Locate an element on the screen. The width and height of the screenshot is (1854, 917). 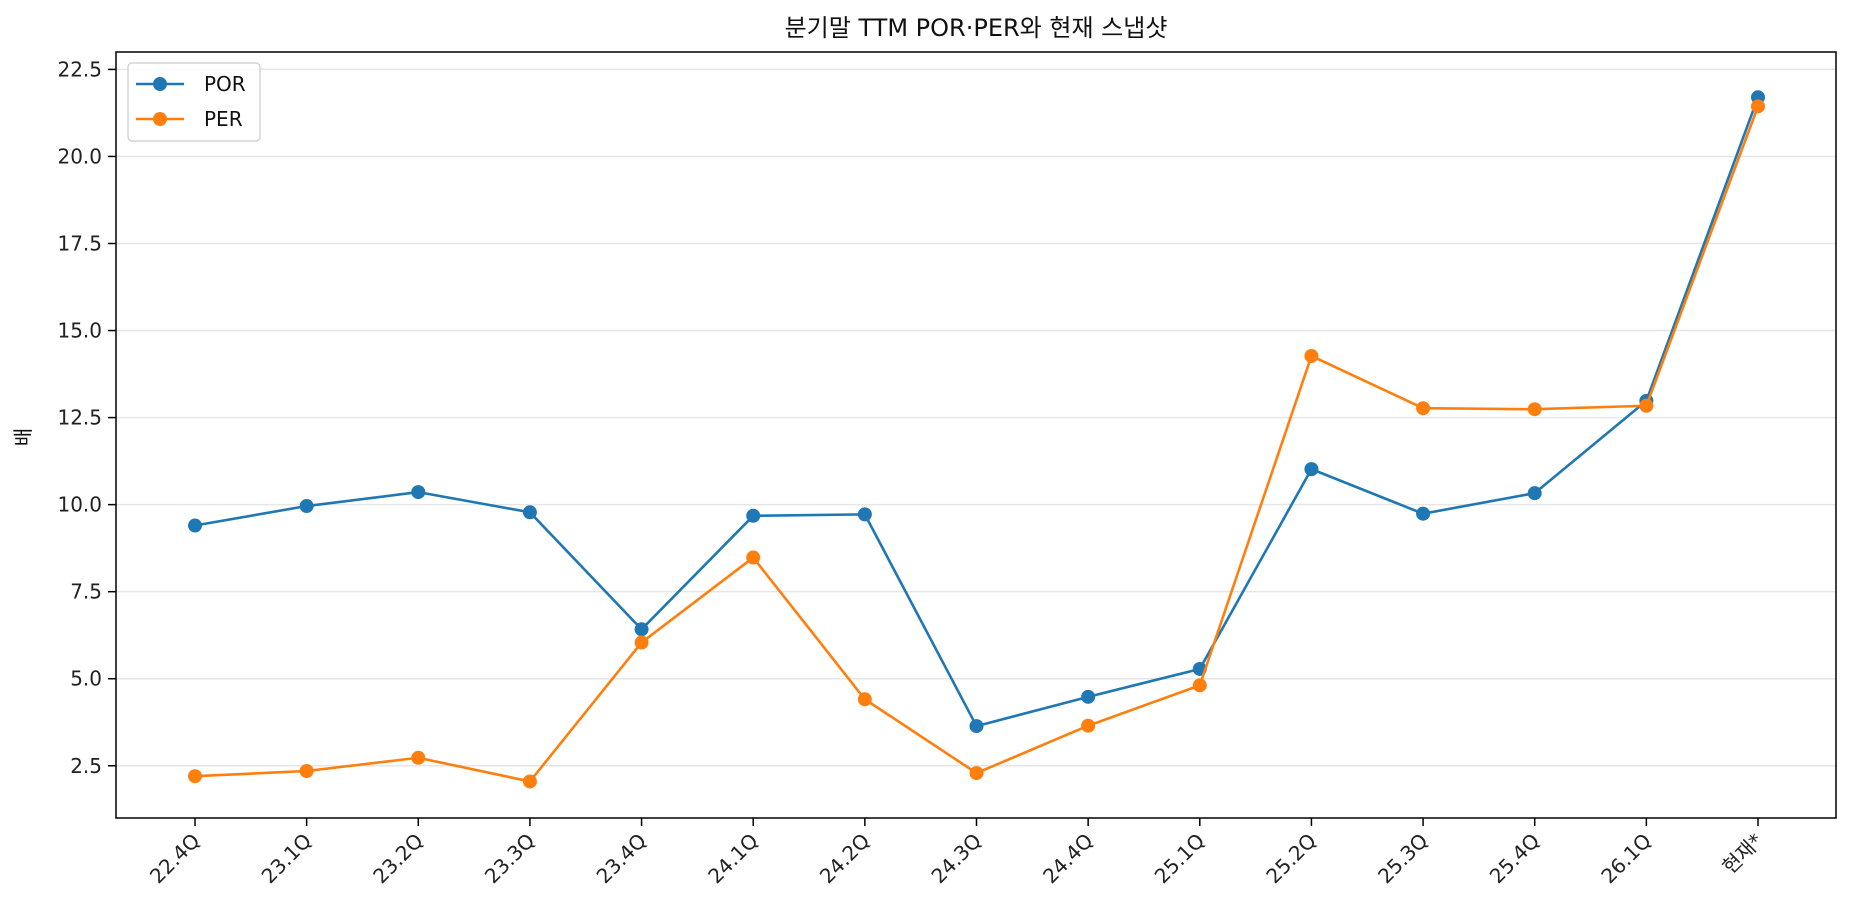
x-tick-label: 24.4Q is located at coordinates (1068, 859).